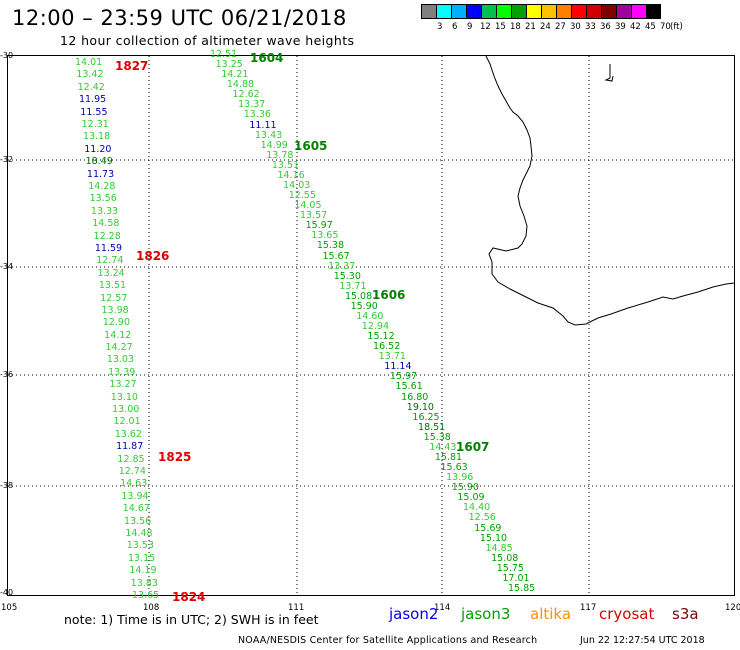 The image size is (740, 650). What do you see at coordinates (370, 316) in the screenshot?
I see `jason3-swh-value: 14.60` at bounding box center [370, 316].